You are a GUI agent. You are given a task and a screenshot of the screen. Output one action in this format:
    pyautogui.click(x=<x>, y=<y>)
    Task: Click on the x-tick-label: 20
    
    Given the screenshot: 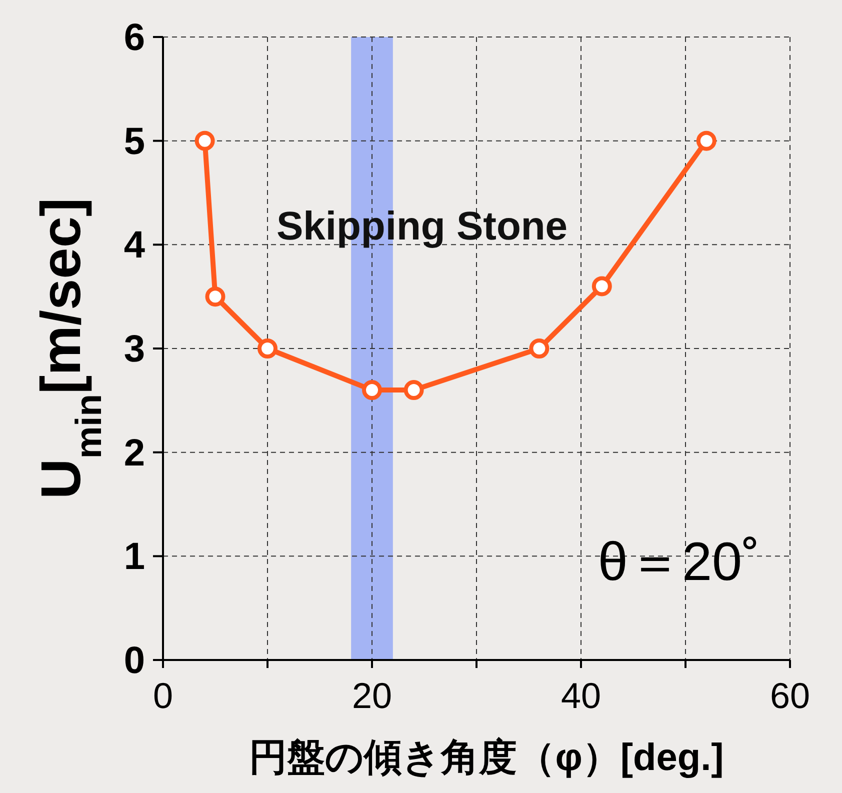 What is the action you would take?
    pyautogui.click(x=372, y=695)
    